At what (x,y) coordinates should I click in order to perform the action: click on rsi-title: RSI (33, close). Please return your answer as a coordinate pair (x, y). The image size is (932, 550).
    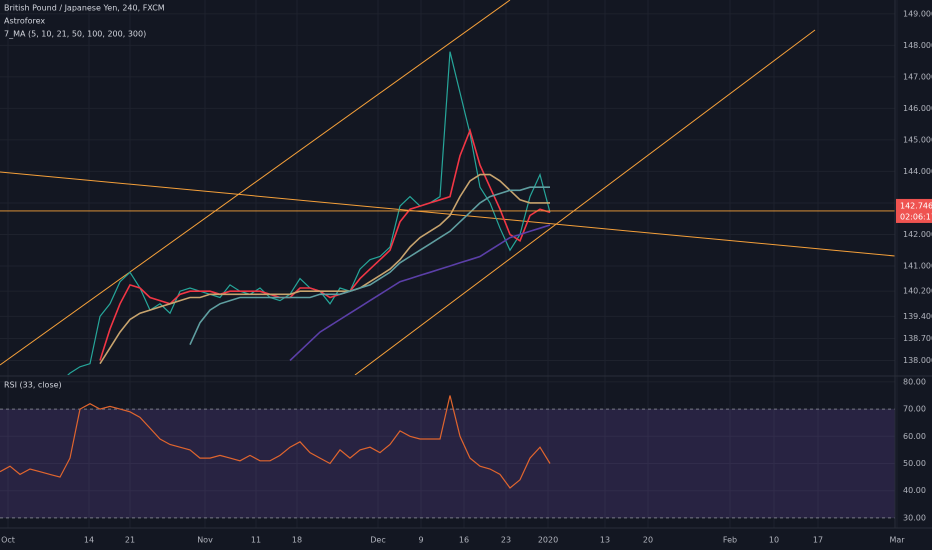
    Looking at the image, I should click on (33, 385).